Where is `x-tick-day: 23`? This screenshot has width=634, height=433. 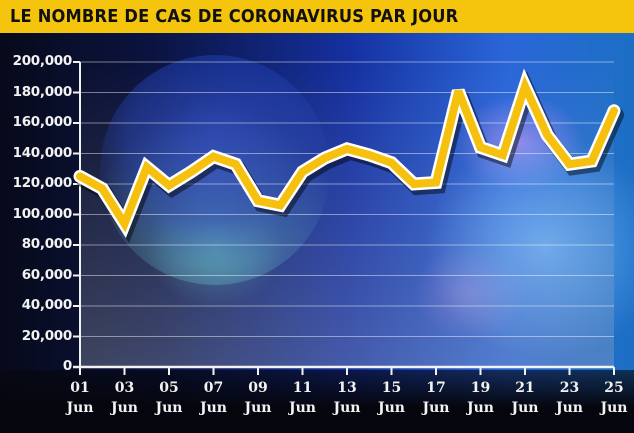 x-tick-day: 23 is located at coordinates (569, 388).